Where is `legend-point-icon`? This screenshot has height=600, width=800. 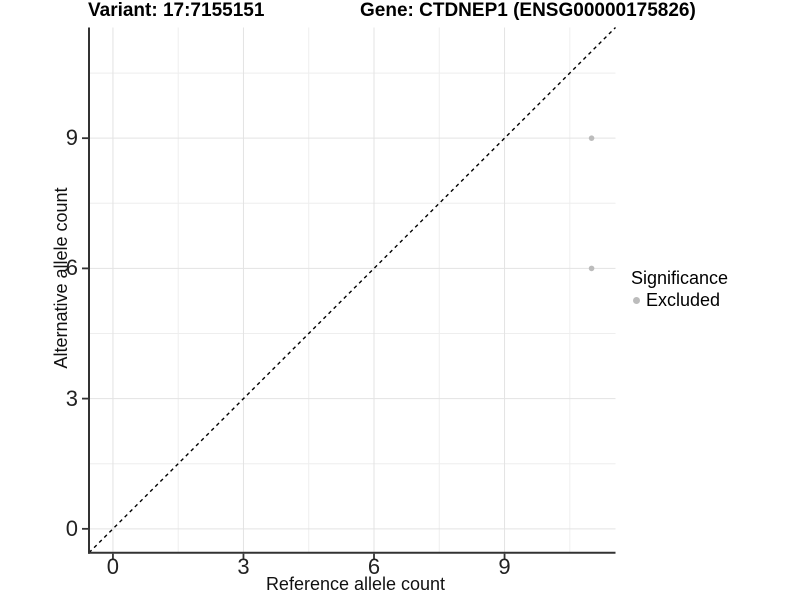 legend-point-icon is located at coordinates (636, 300).